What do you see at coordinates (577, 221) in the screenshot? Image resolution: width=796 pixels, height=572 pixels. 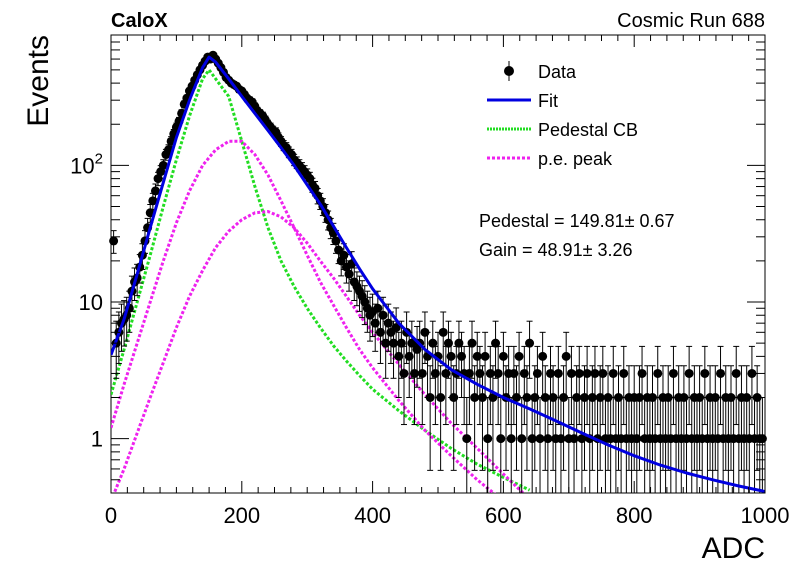 I see `annotation-pedestal_value: Pedestal = 149.81± 0.67` at bounding box center [577, 221].